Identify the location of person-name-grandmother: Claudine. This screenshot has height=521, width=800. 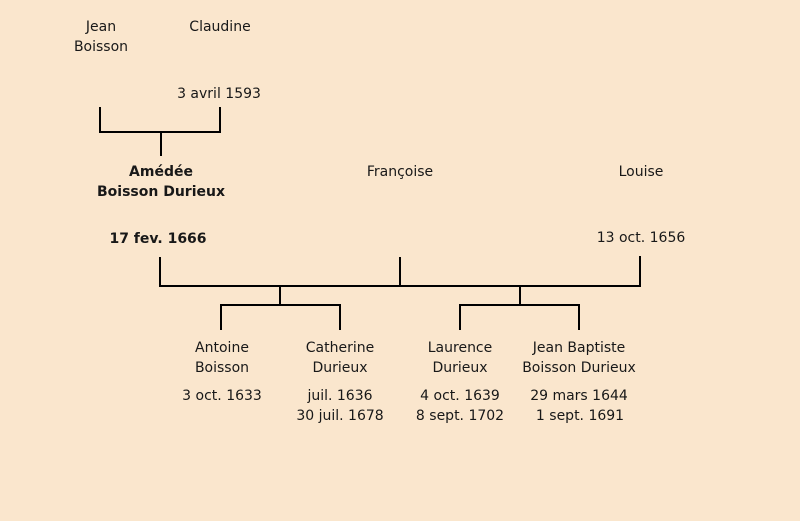
(220, 27).